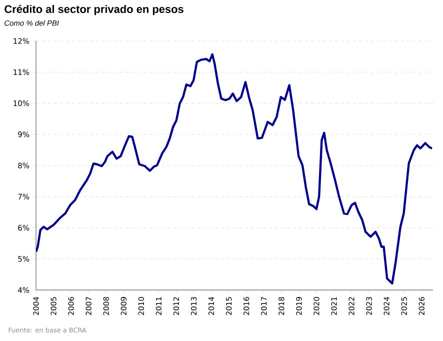  I want to click on chart-title: Crédito al sector privado en pesos, so click(94, 10).